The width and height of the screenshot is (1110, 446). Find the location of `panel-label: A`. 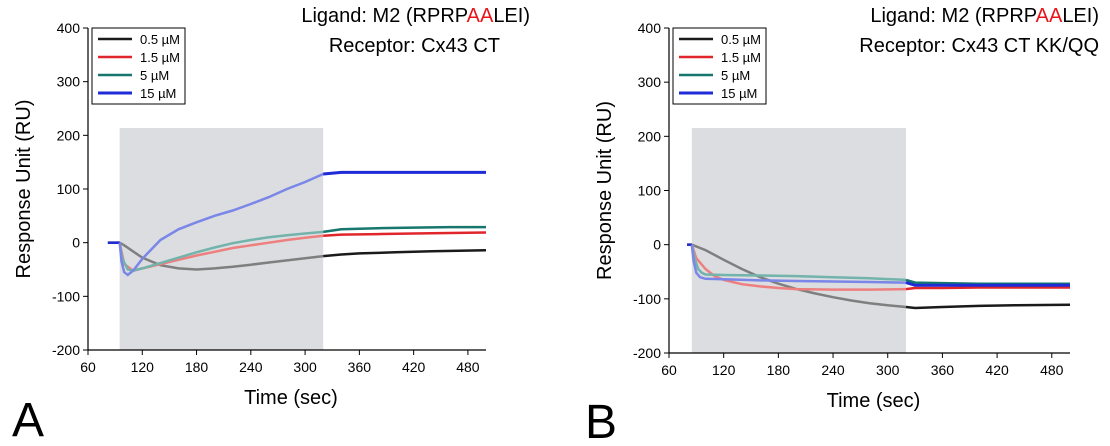

panel-label: A is located at coordinates (28, 420).